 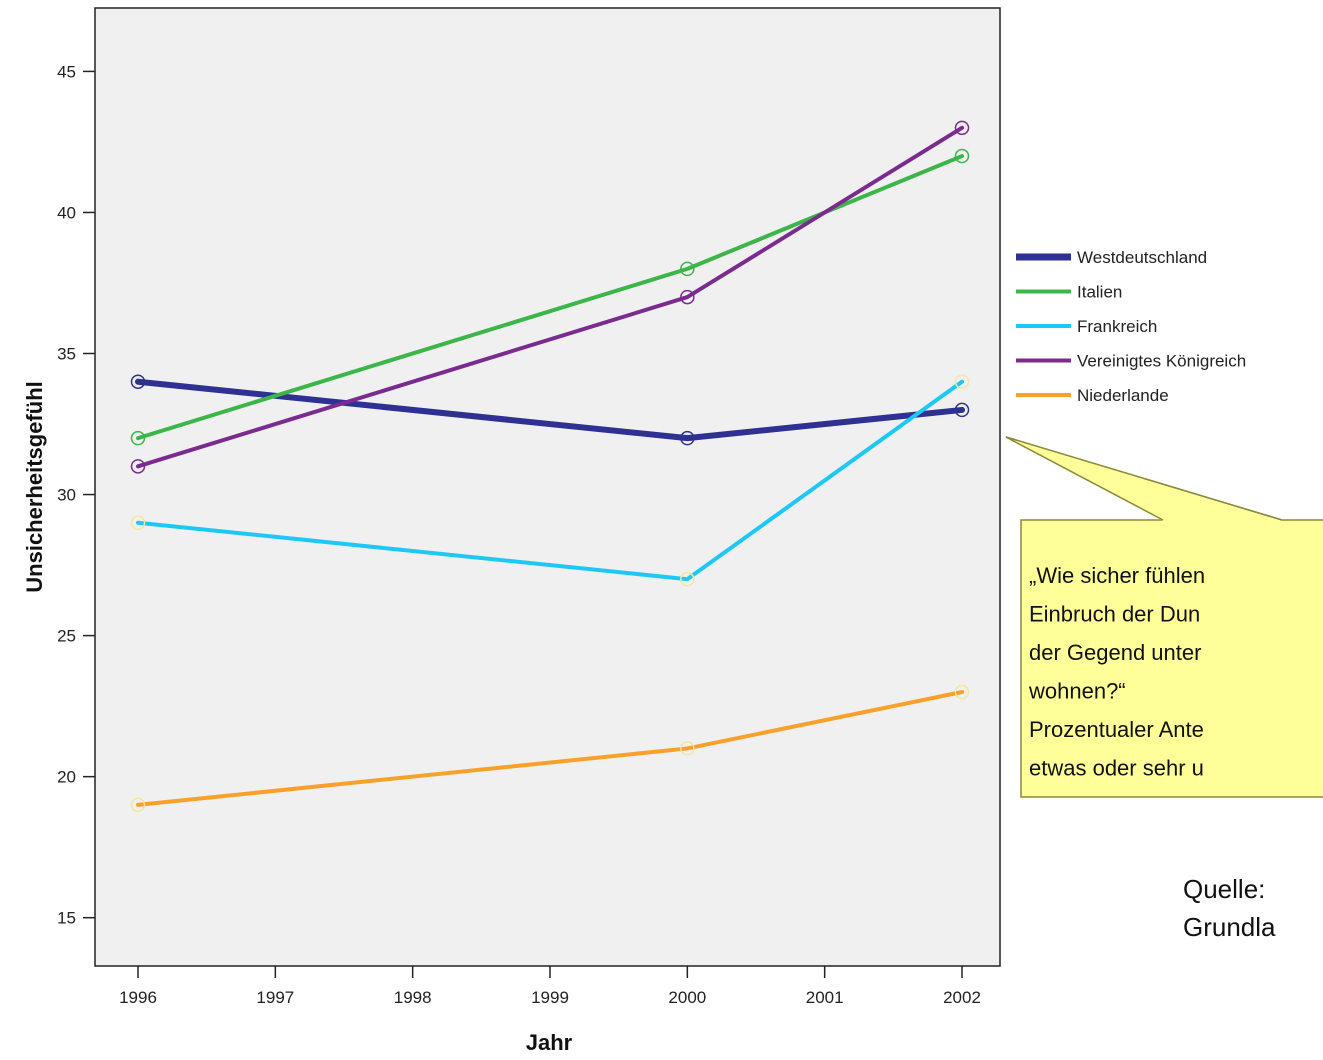 I want to click on x-tick-label: 2001, so click(x=825, y=997).